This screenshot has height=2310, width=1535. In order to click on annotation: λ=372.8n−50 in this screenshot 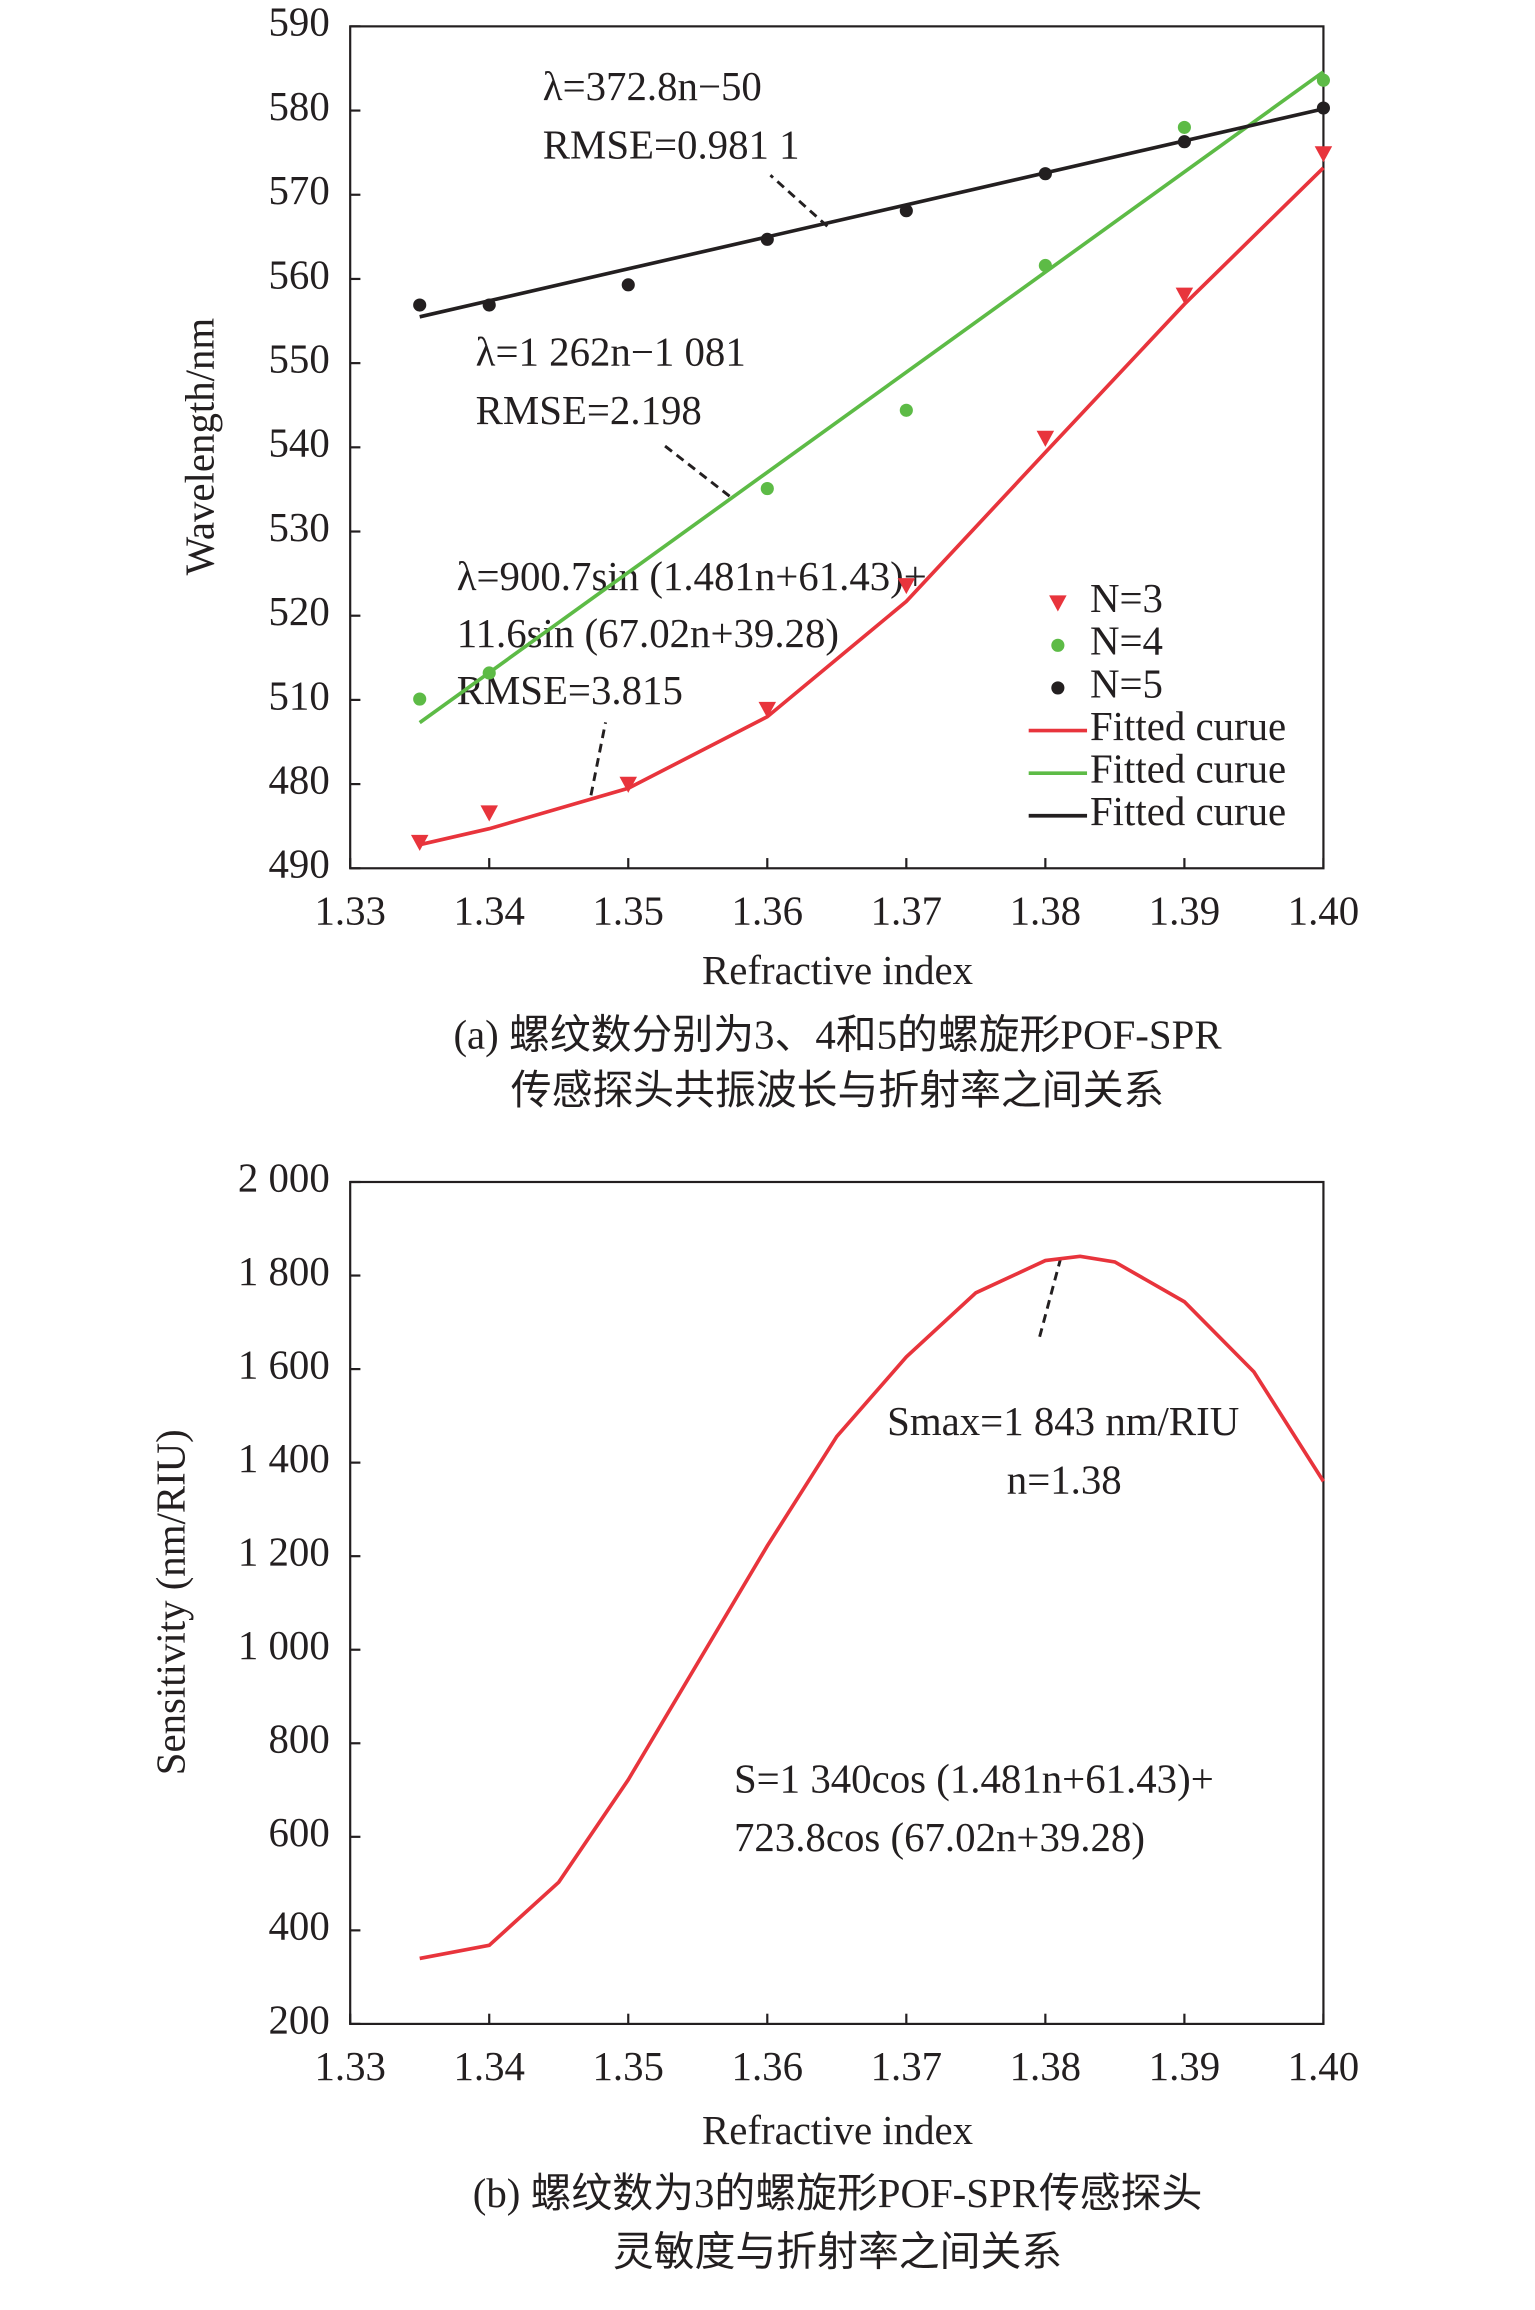, I will do `click(652, 86)`.